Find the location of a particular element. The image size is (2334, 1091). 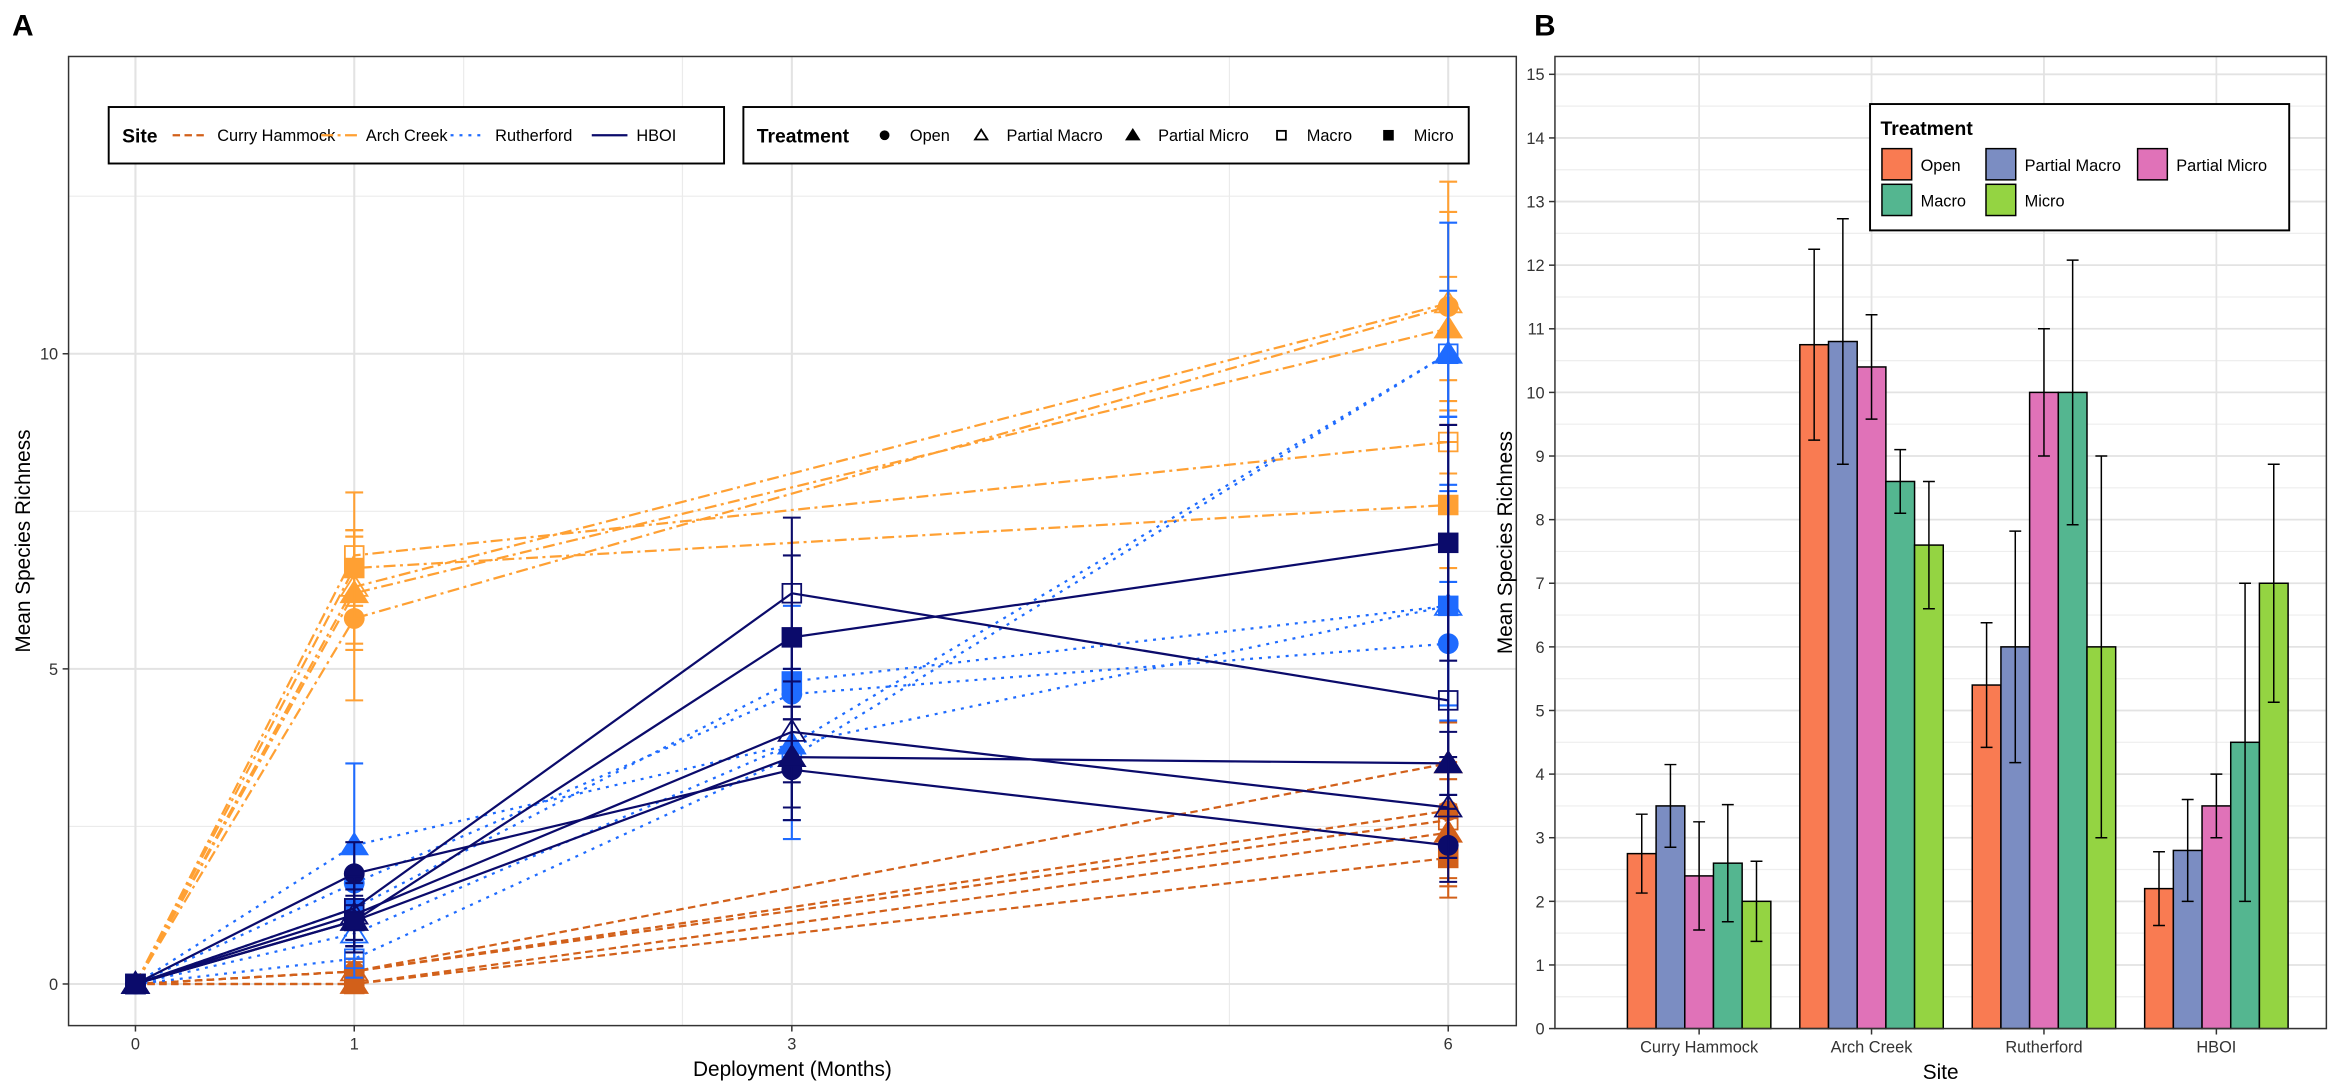

legend-label: Curry Hammock is located at coordinates (276, 136).